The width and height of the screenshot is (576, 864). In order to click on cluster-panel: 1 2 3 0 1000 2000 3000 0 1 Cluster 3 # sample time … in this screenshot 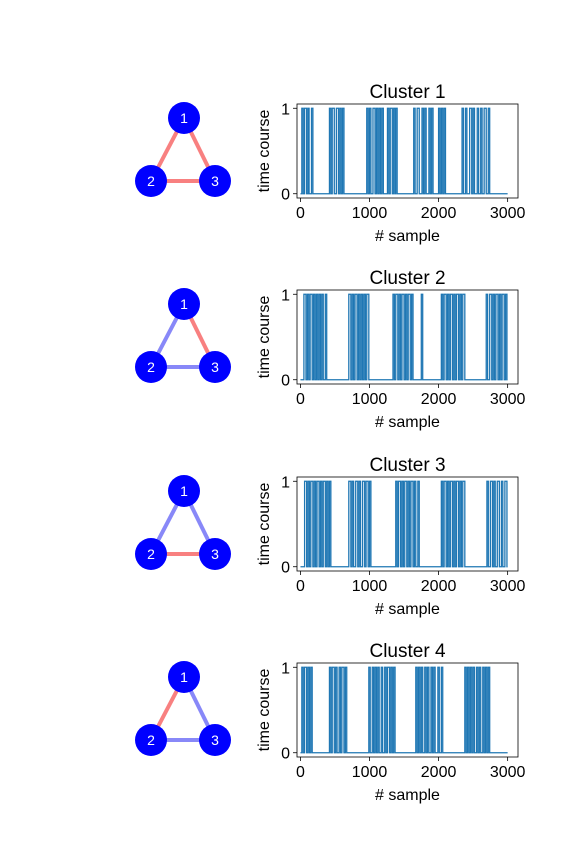, I will do `click(330, 536)`.